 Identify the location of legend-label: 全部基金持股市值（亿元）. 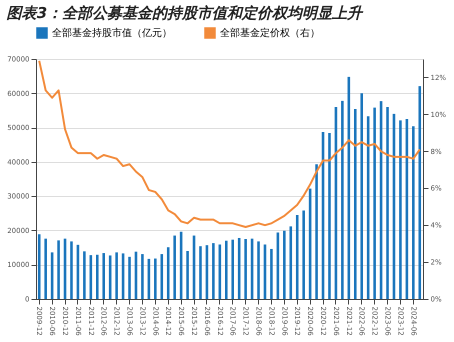
(112, 33).